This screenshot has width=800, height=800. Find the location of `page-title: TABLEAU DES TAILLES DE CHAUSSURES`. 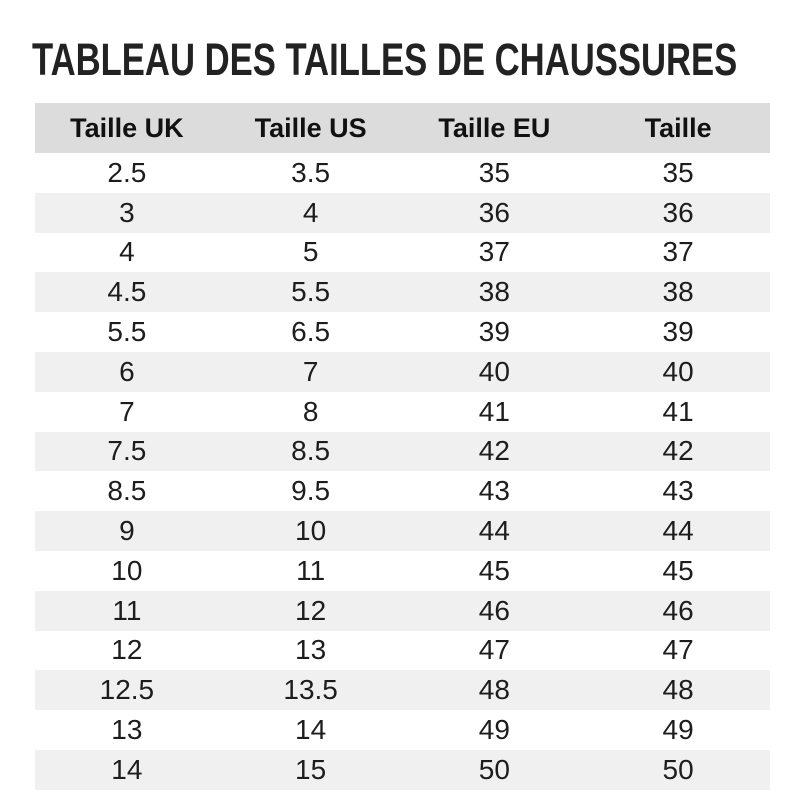

page-title: TABLEAU DES TAILLES DE CHAUSSURES is located at coordinates (385, 59).